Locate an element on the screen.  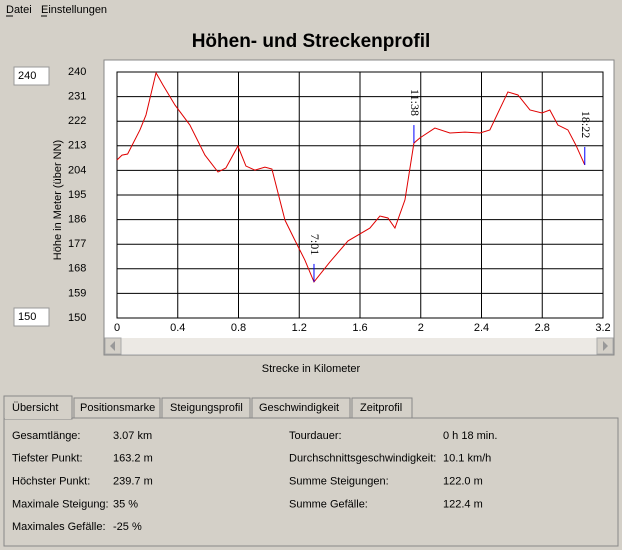
summary-label: Höchster Punkt: is located at coordinates (51, 482).